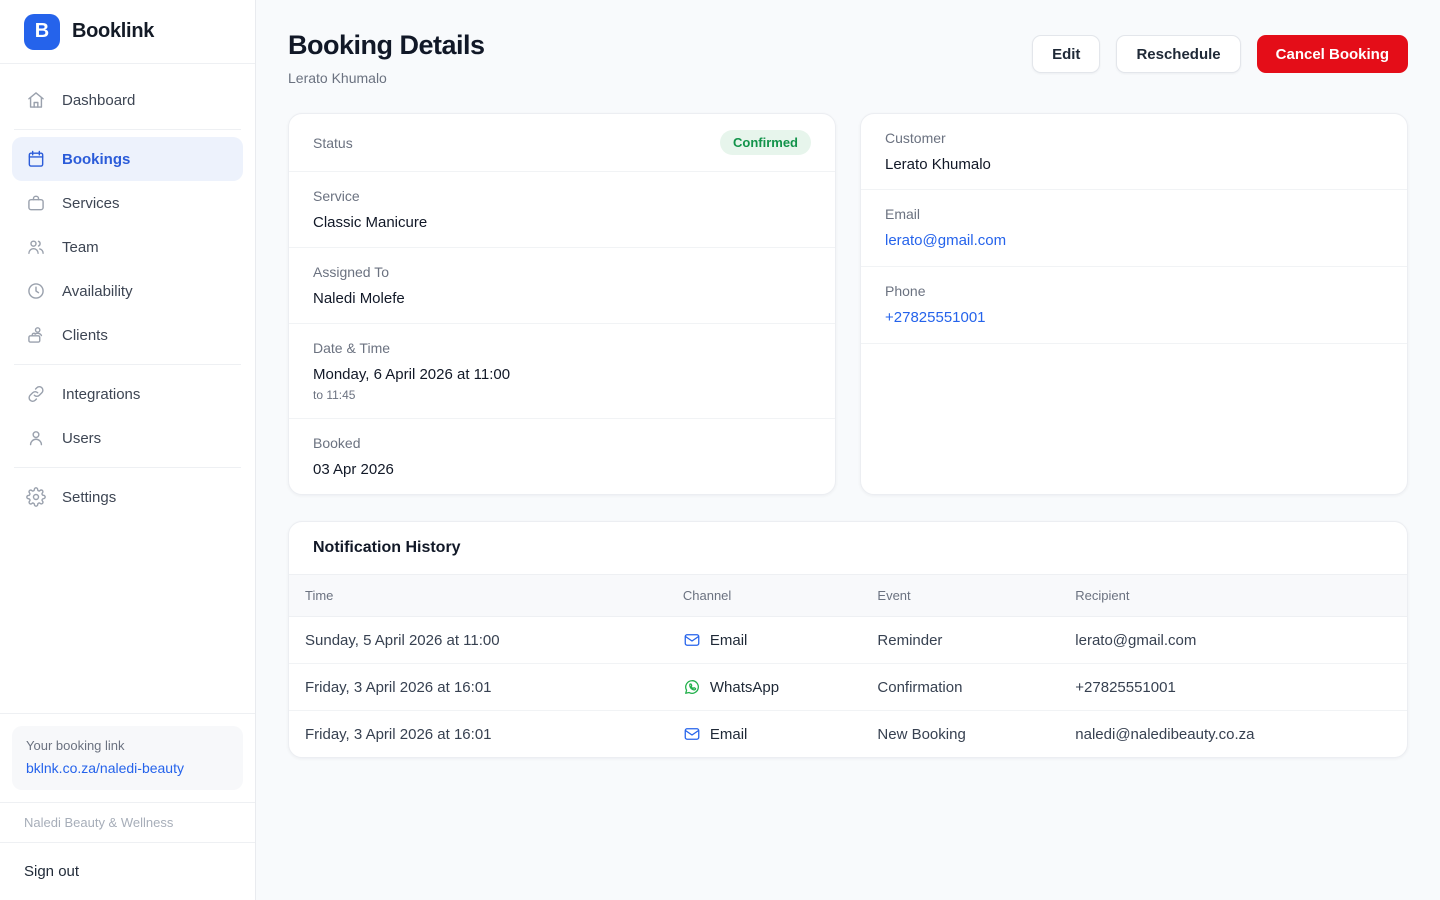 This screenshot has width=1440, height=900. I want to click on booked-value: 03 Apr 2026, so click(353, 469).